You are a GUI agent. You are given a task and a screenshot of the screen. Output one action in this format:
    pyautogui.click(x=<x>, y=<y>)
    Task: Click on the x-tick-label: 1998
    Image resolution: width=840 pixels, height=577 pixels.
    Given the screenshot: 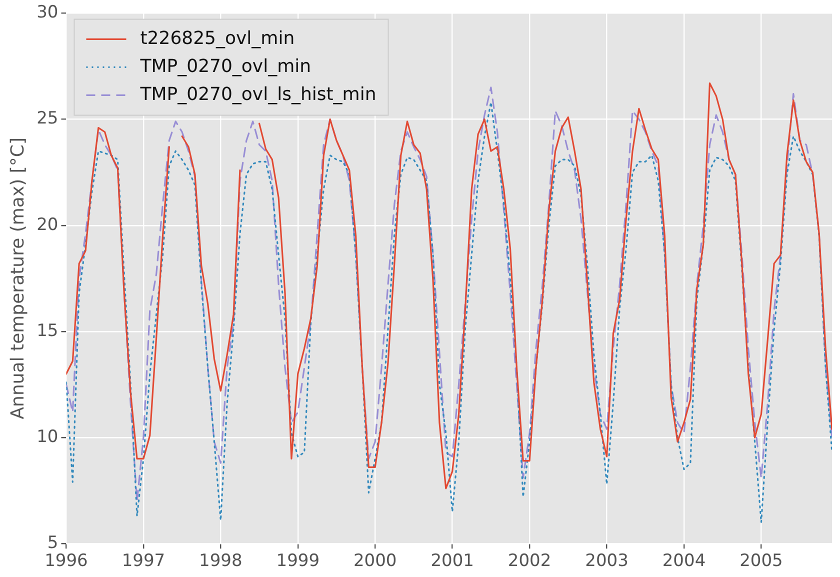 What is the action you would take?
    pyautogui.click(x=220, y=561)
    